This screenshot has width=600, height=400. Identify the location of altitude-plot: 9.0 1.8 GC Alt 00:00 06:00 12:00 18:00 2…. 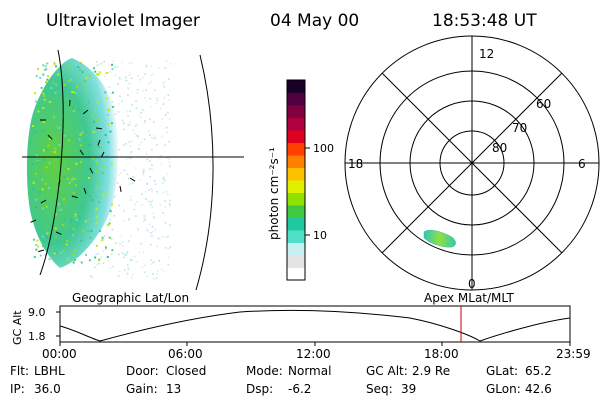
(301, 333).